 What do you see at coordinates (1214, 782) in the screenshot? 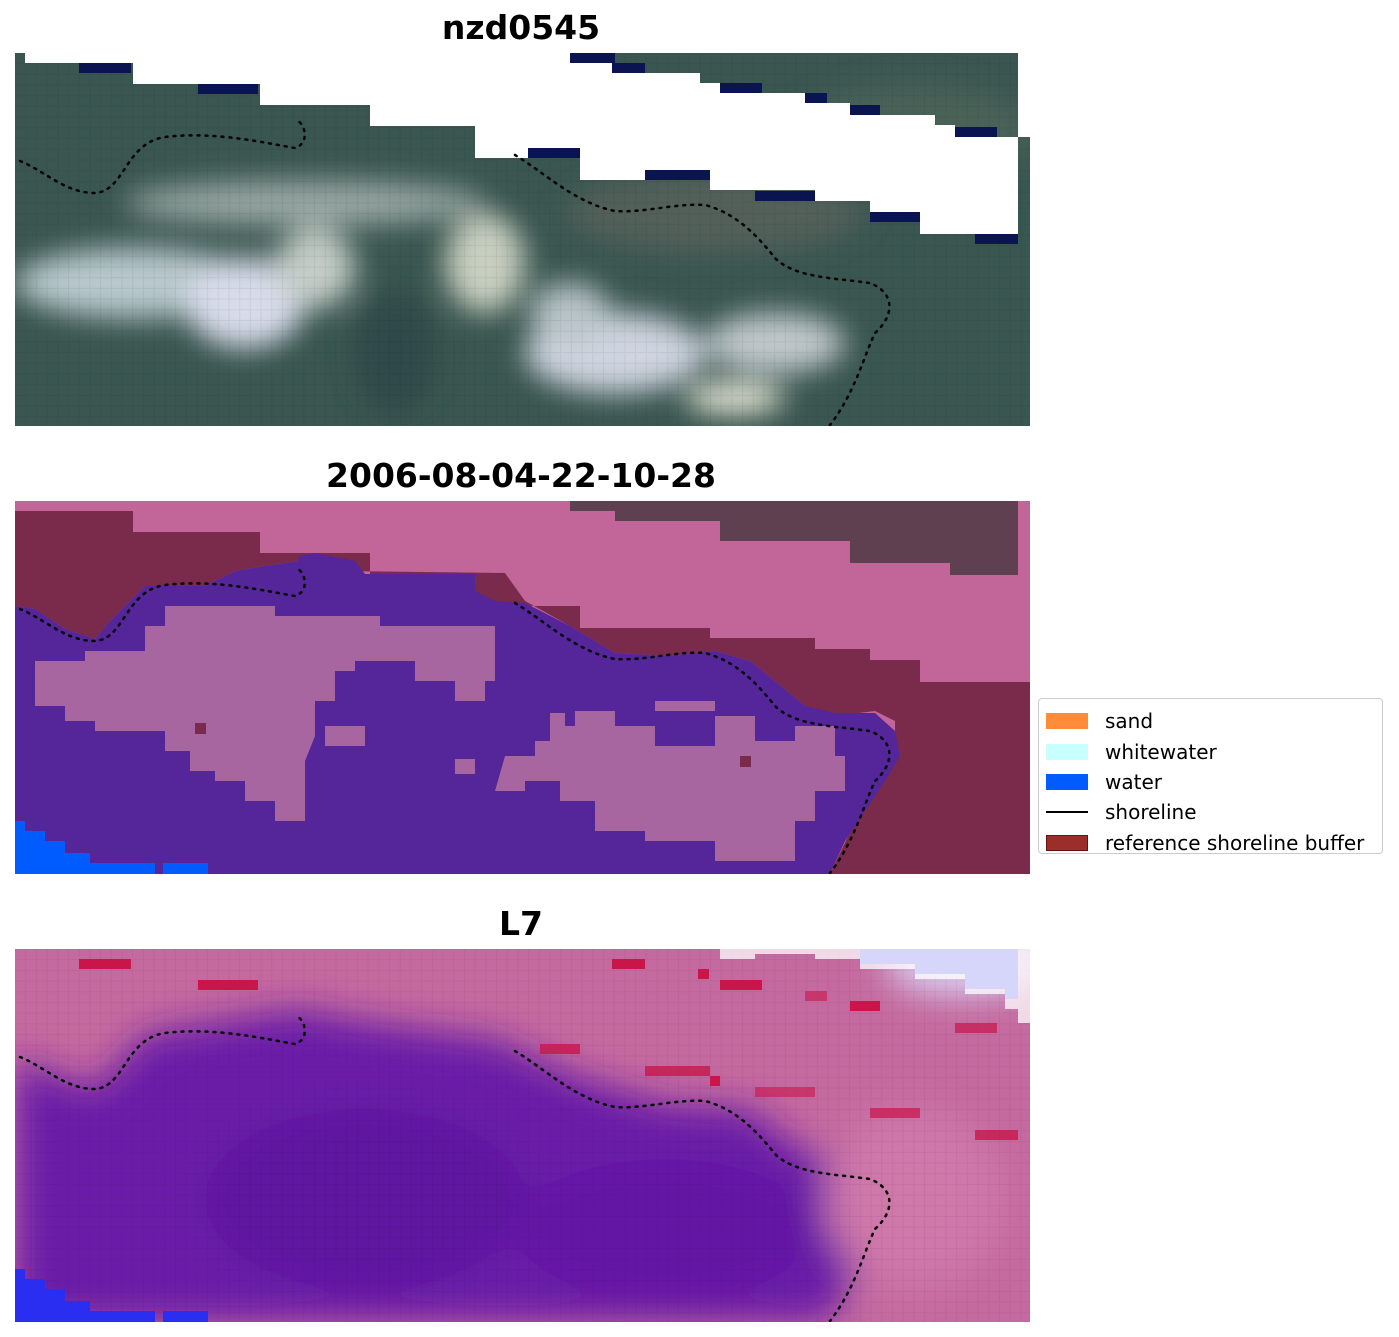
I see `legend-item-water: water` at bounding box center [1214, 782].